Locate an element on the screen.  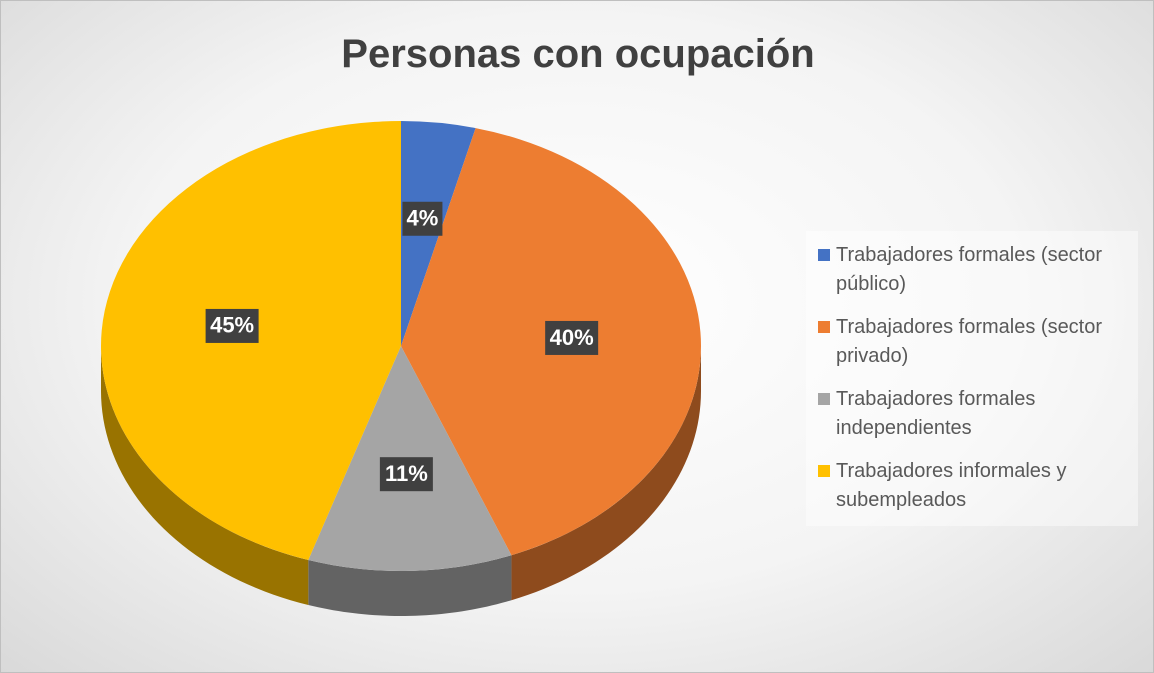
legend-label: Trabajadores formales independientes is located at coordinates (936, 413).